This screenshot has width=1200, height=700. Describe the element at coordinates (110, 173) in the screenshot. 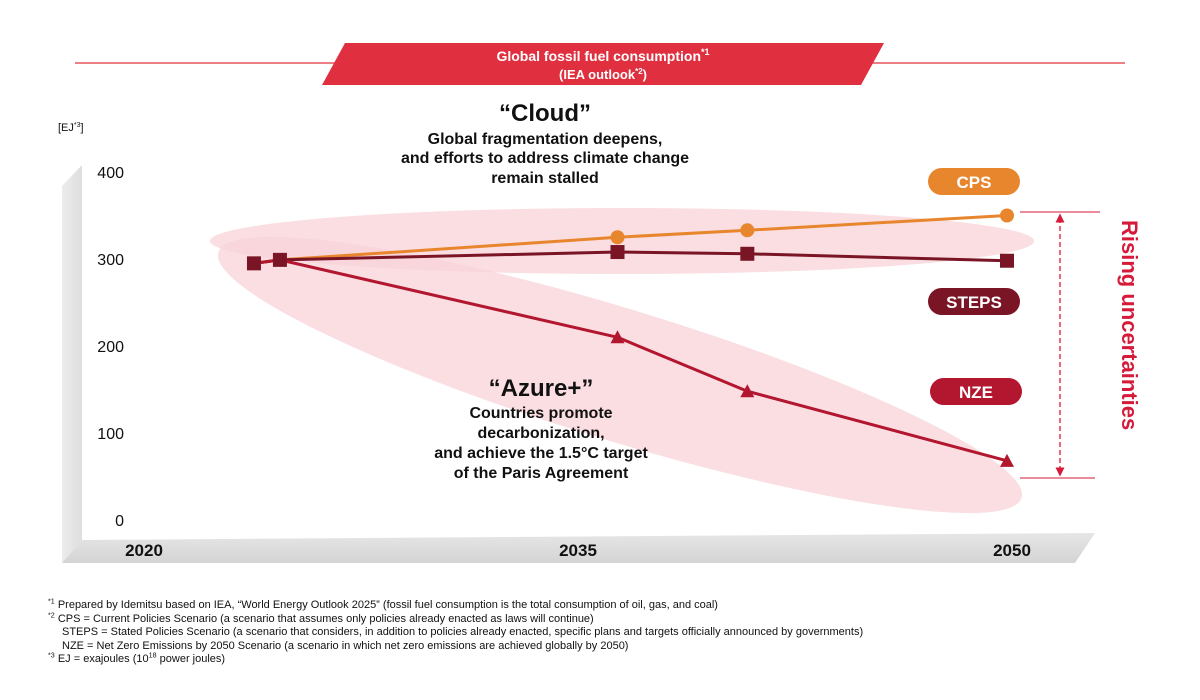

I see `y-tick-label: 400` at that location.